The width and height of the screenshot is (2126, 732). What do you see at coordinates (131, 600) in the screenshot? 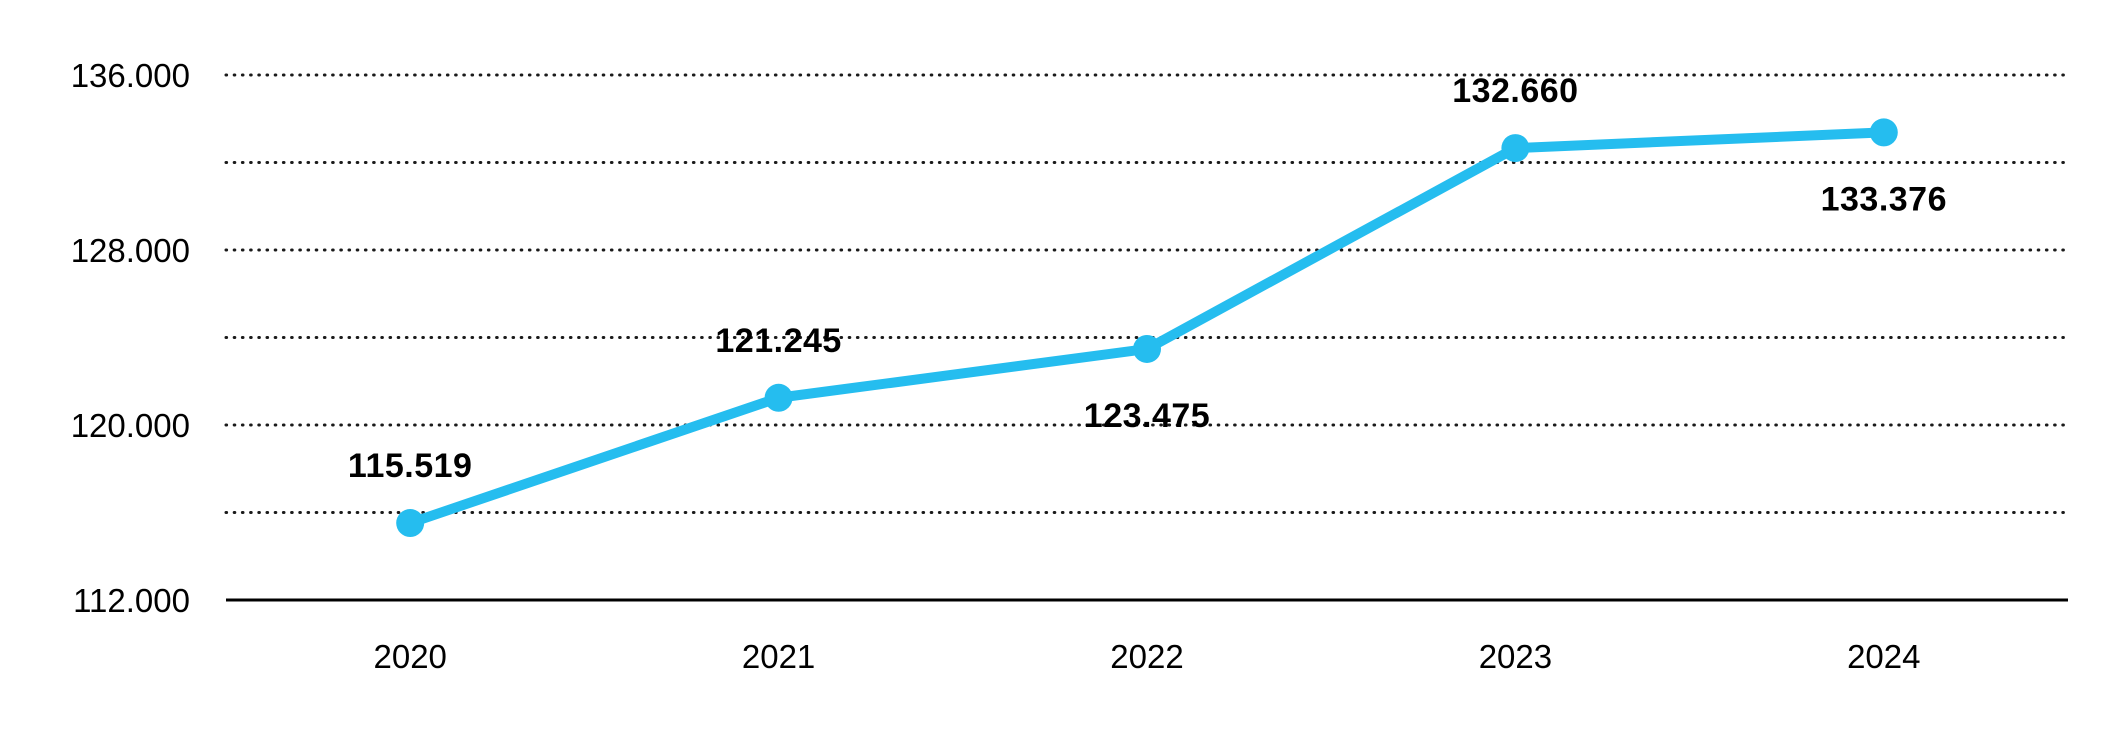
I see `y-axis-label: 112.000` at bounding box center [131, 600].